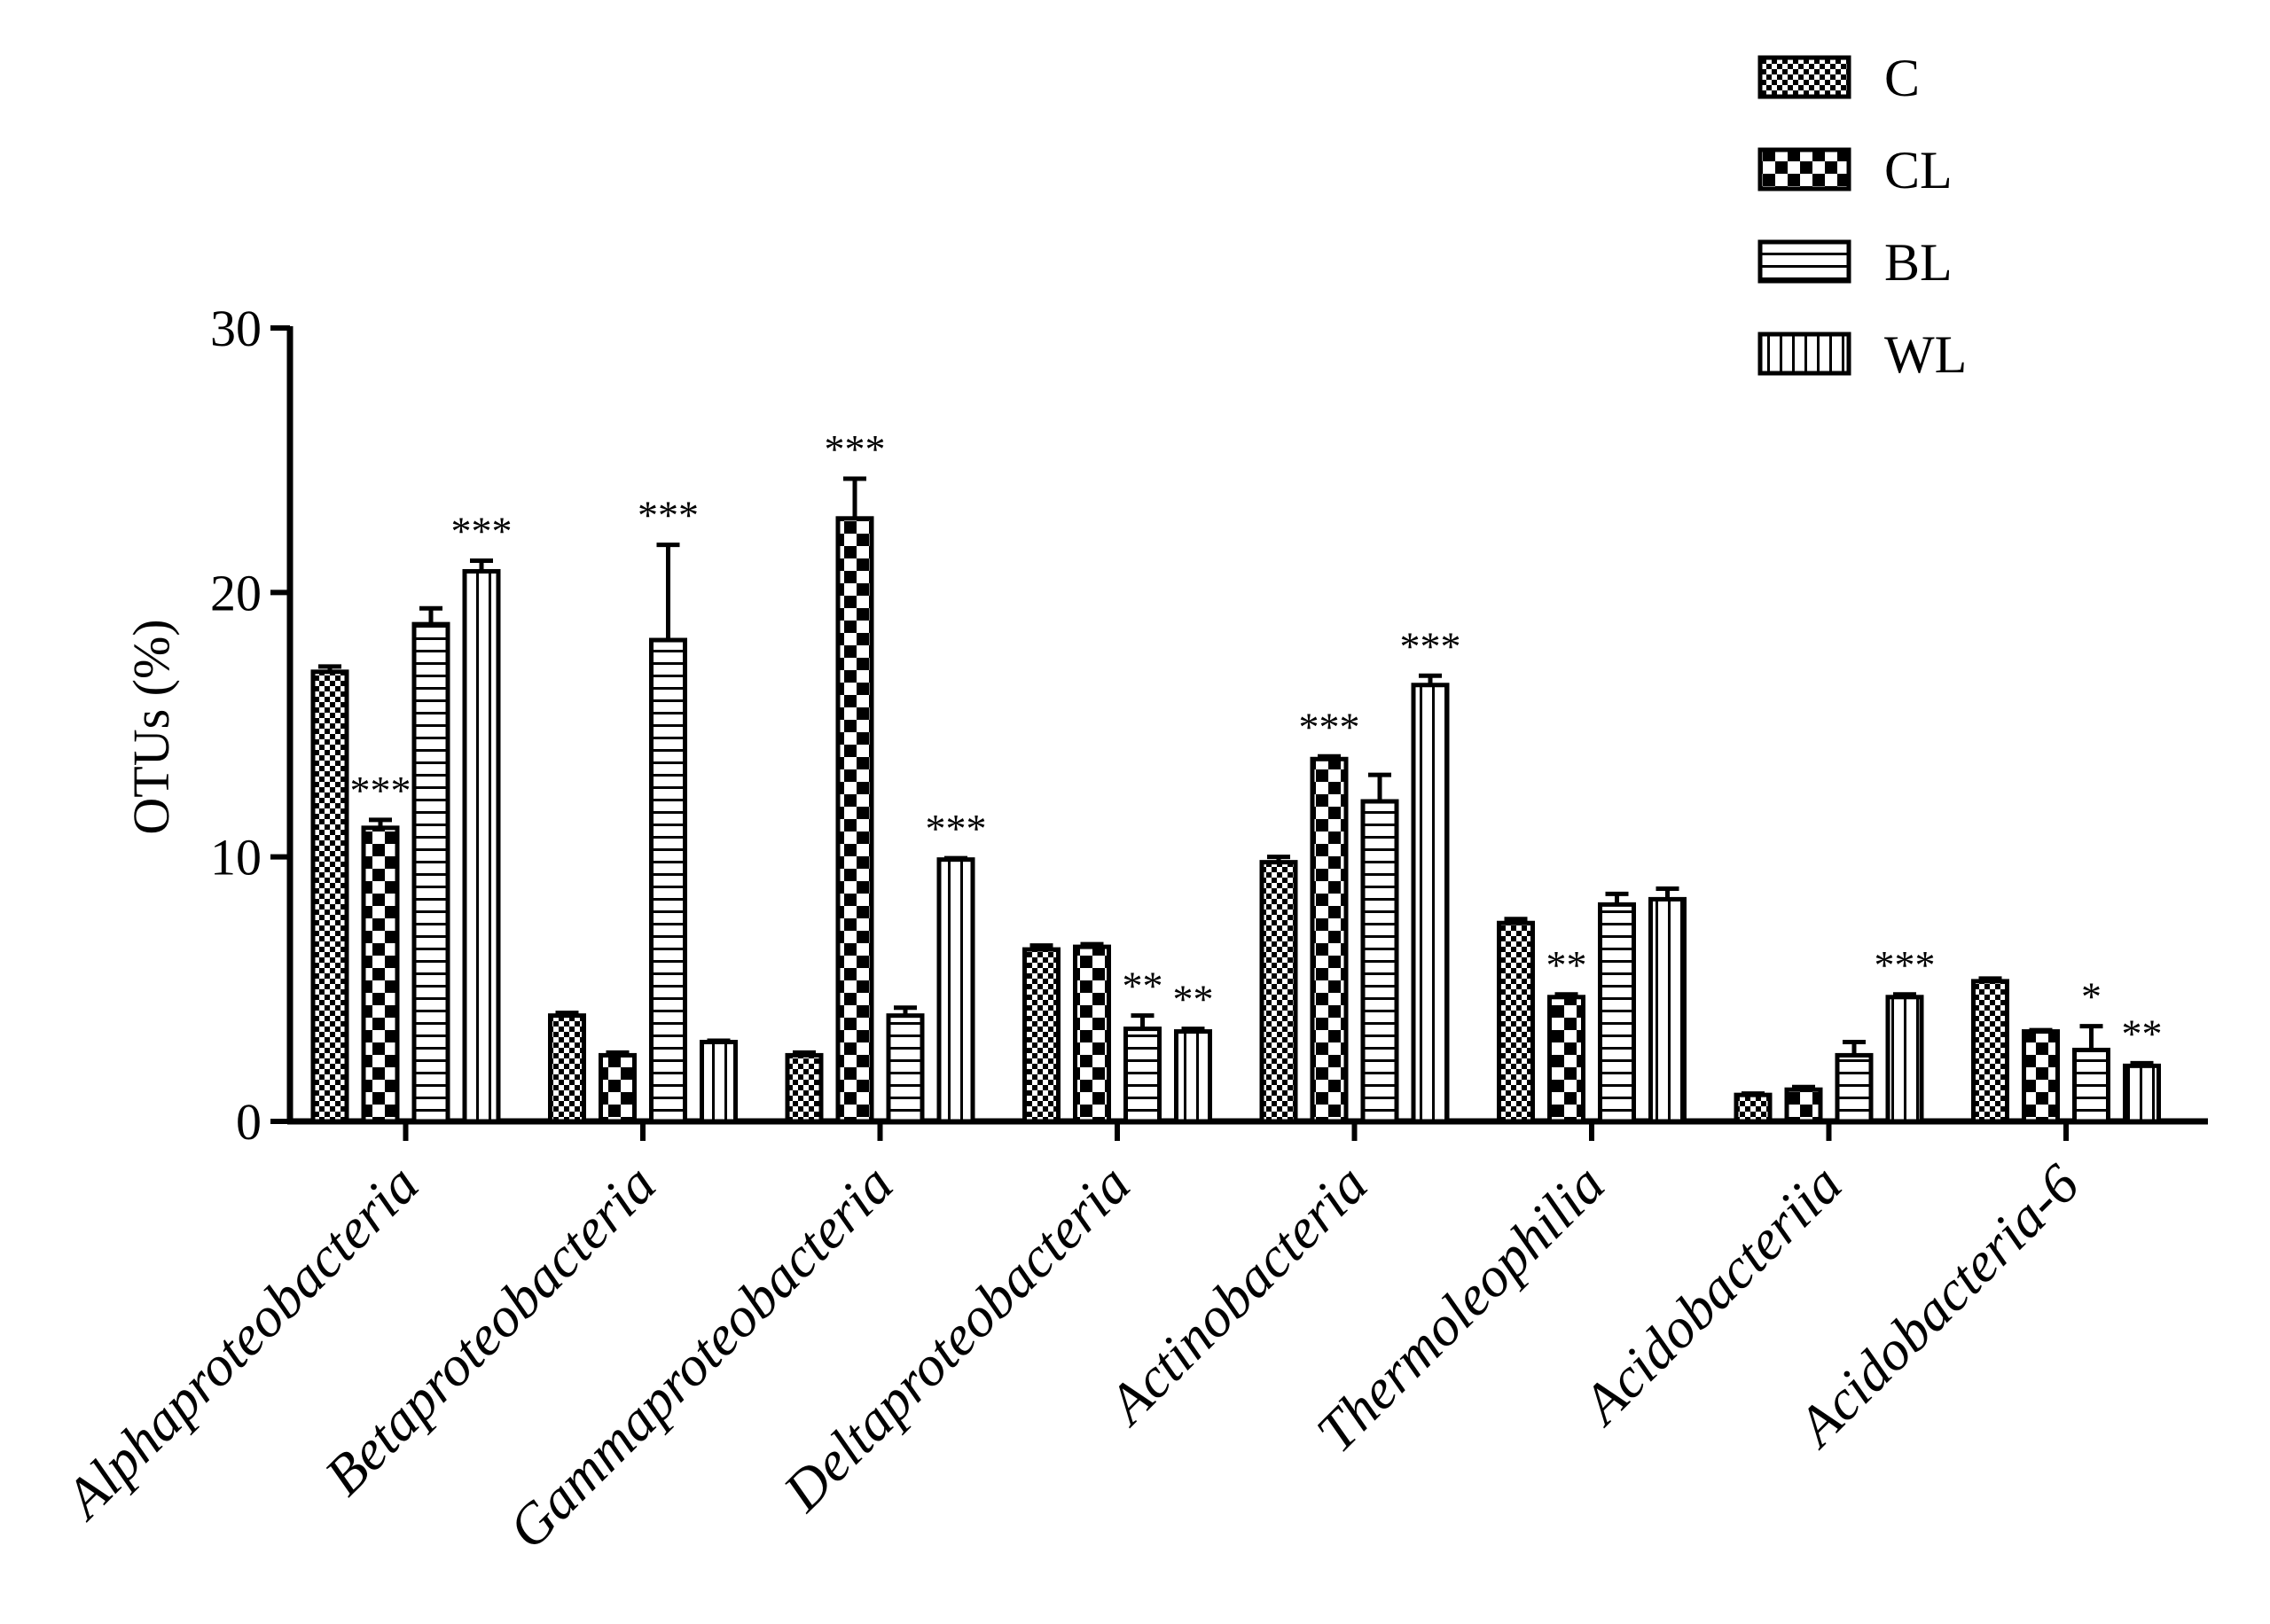 The width and height of the screenshot is (2270, 1624). What do you see at coordinates (1804, 354) in the screenshot?
I see `legend-swatch-WL` at bounding box center [1804, 354].